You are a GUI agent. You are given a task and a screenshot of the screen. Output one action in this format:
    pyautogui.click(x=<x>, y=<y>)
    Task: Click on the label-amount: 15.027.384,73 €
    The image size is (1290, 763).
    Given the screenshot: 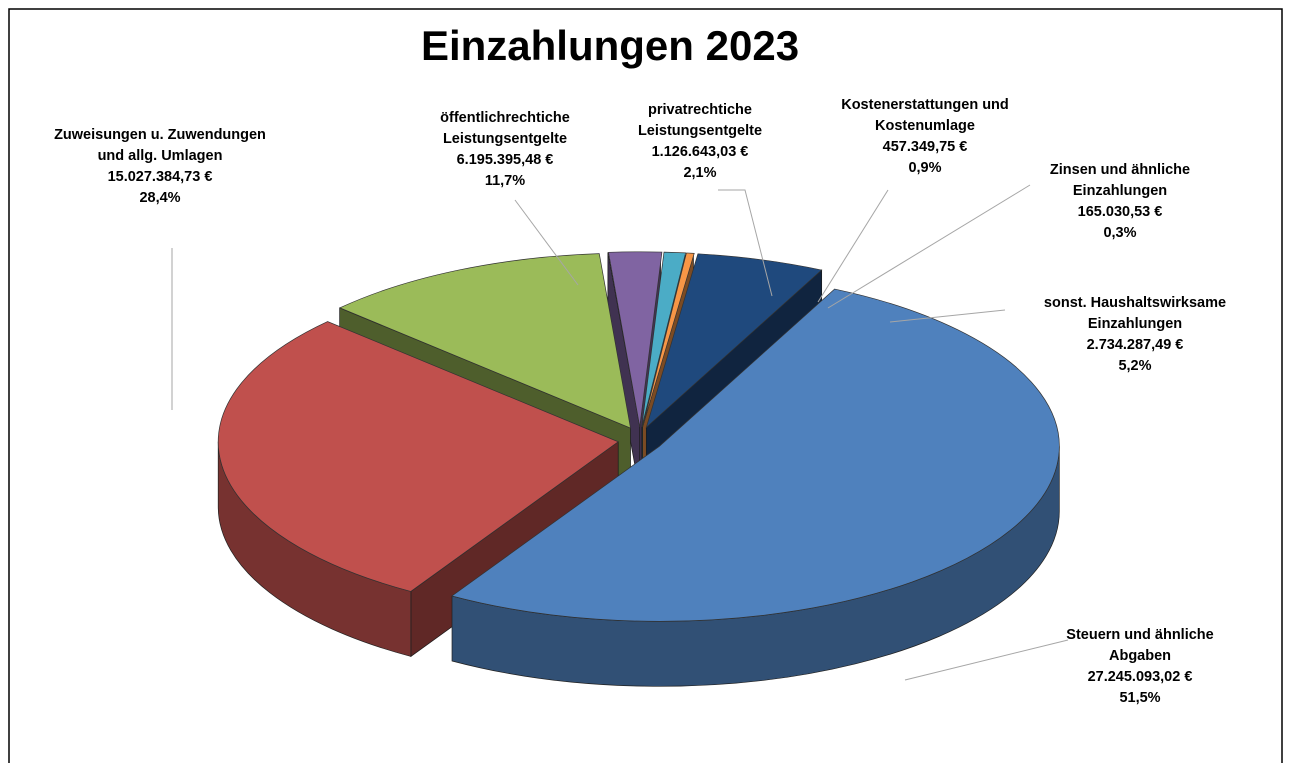 What is the action you would take?
    pyautogui.click(x=160, y=177)
    